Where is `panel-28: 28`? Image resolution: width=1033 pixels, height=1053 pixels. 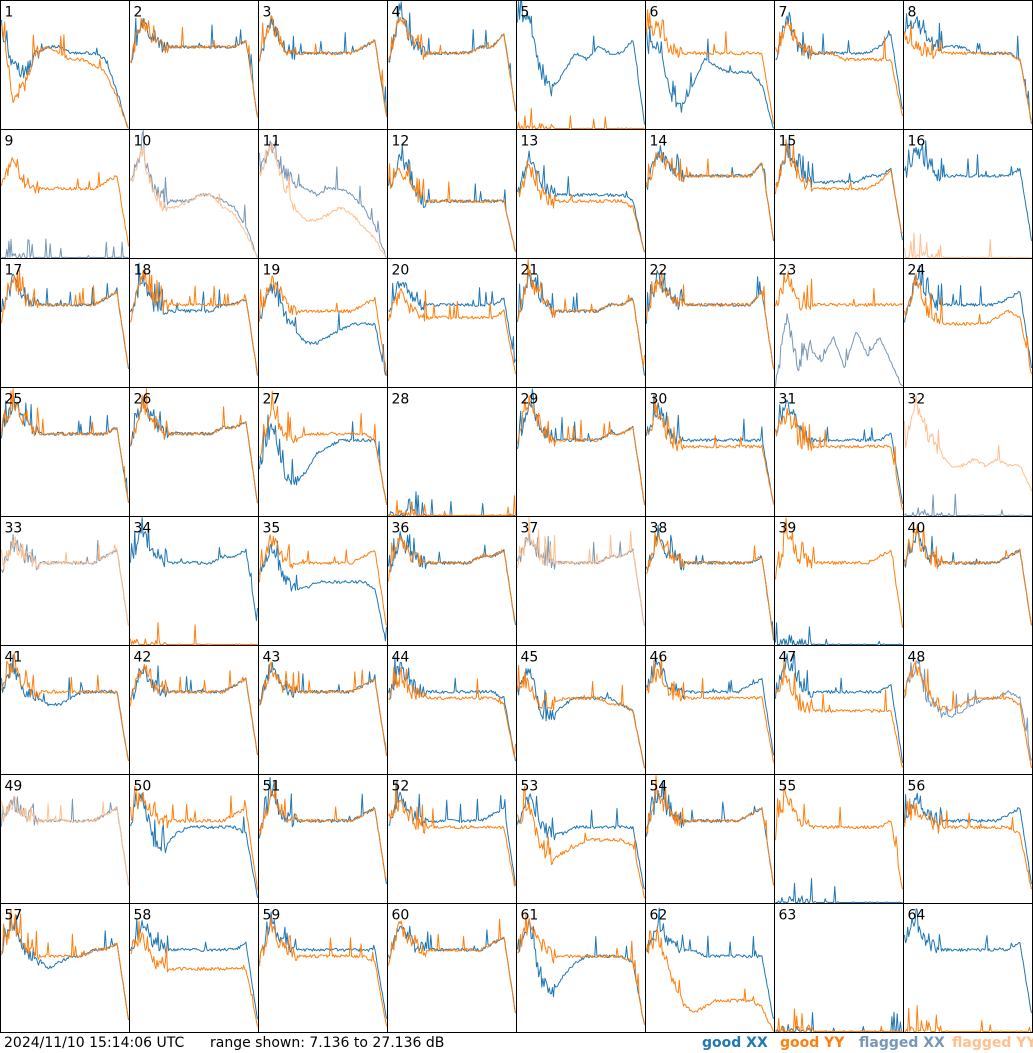
panel-28: 28 is located at coordinates (452, 452).